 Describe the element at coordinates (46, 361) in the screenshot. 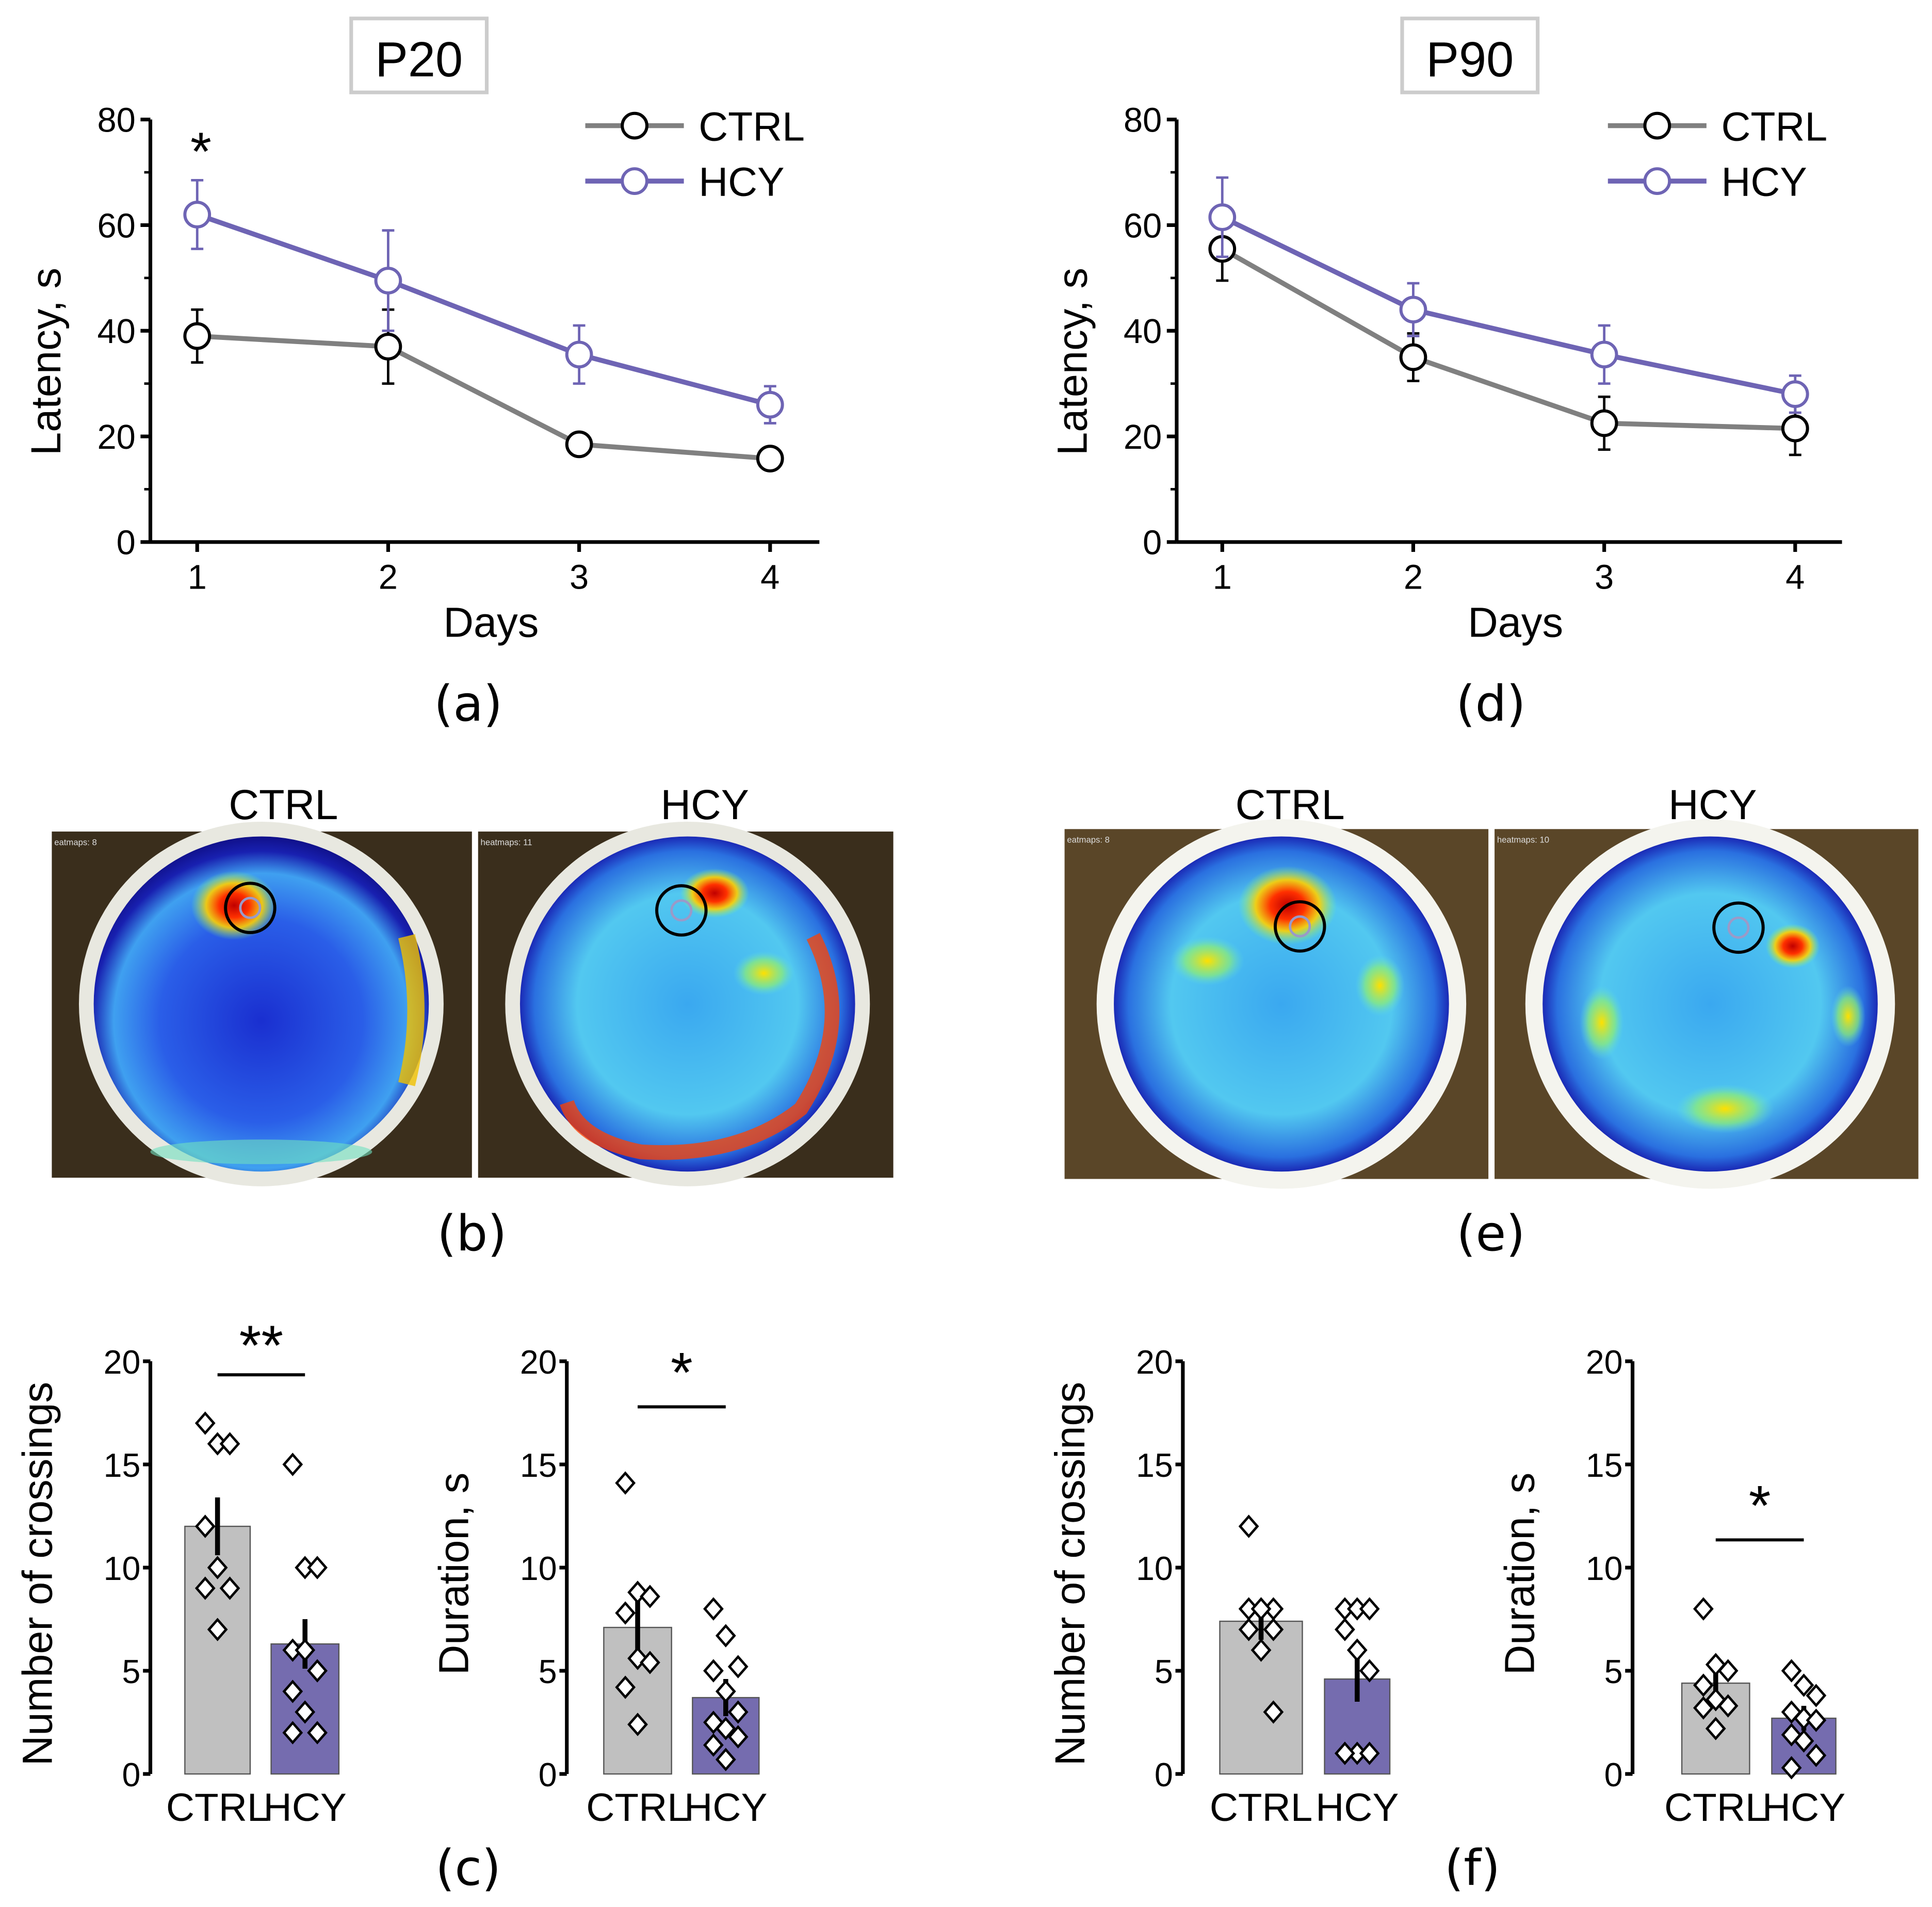

I see `y-axis-label: Latency, s` at that location.